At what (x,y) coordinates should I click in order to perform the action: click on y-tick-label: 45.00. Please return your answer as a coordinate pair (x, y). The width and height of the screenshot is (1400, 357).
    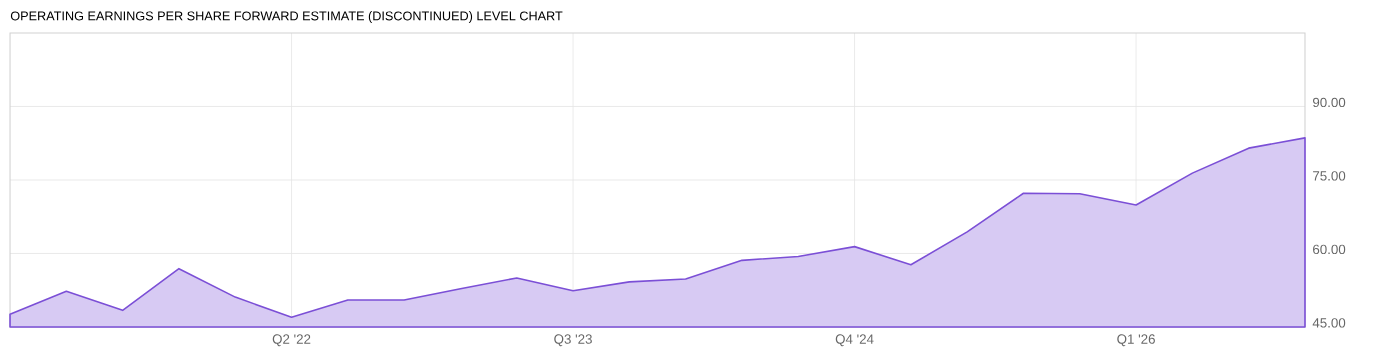
    Looking at the image, I should click on (1329, 323).